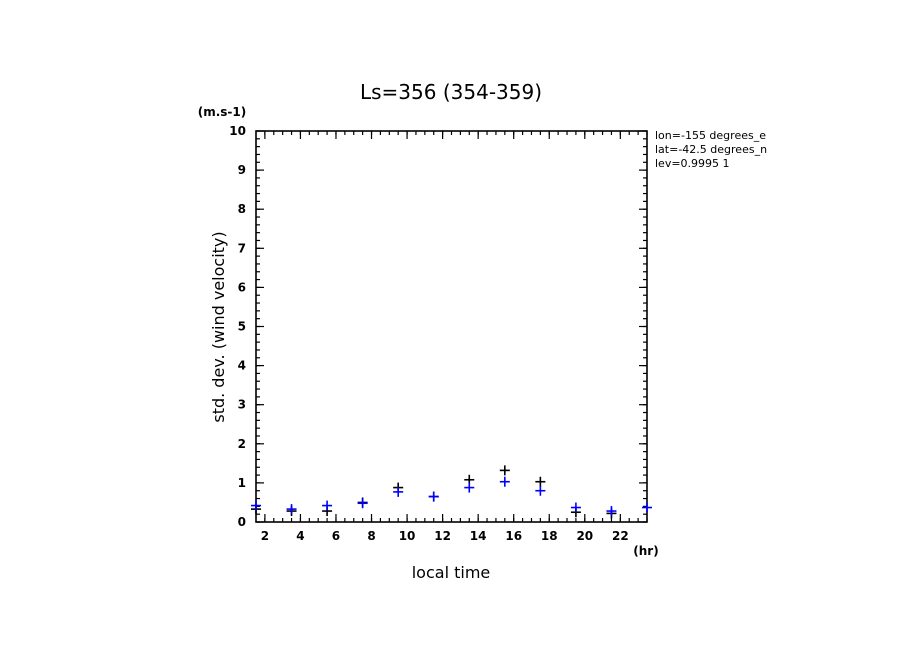 The width and height of the screenshot is (904, 654). I want to click on y-tick-label: 5, so click(242, 327).